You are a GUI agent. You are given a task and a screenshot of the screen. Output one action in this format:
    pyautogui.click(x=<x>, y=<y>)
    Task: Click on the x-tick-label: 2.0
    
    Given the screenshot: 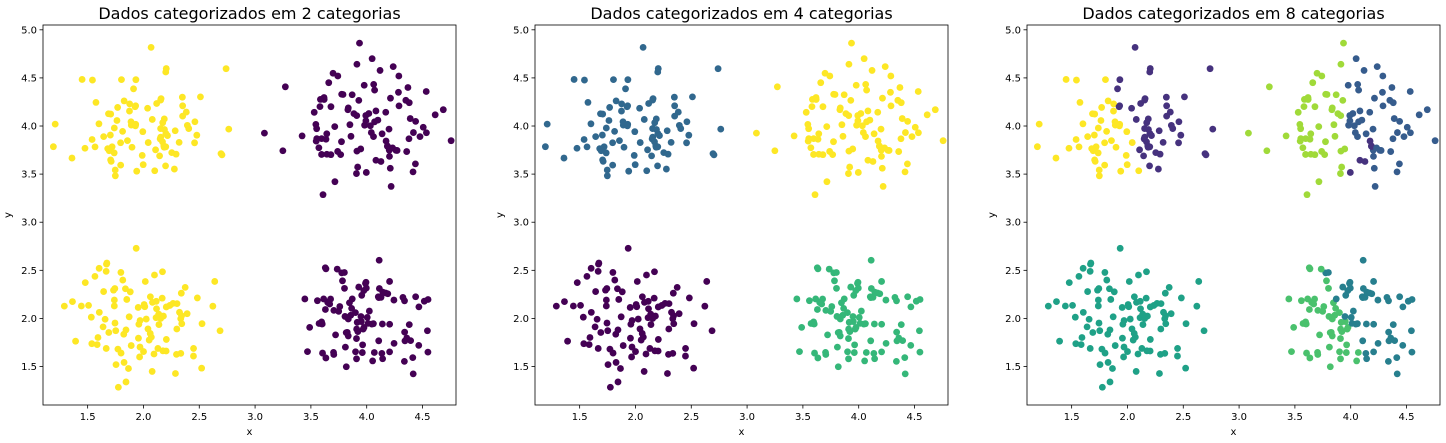 What is the action you would take?
    pyautogui.click(x=1128, y=417)
    